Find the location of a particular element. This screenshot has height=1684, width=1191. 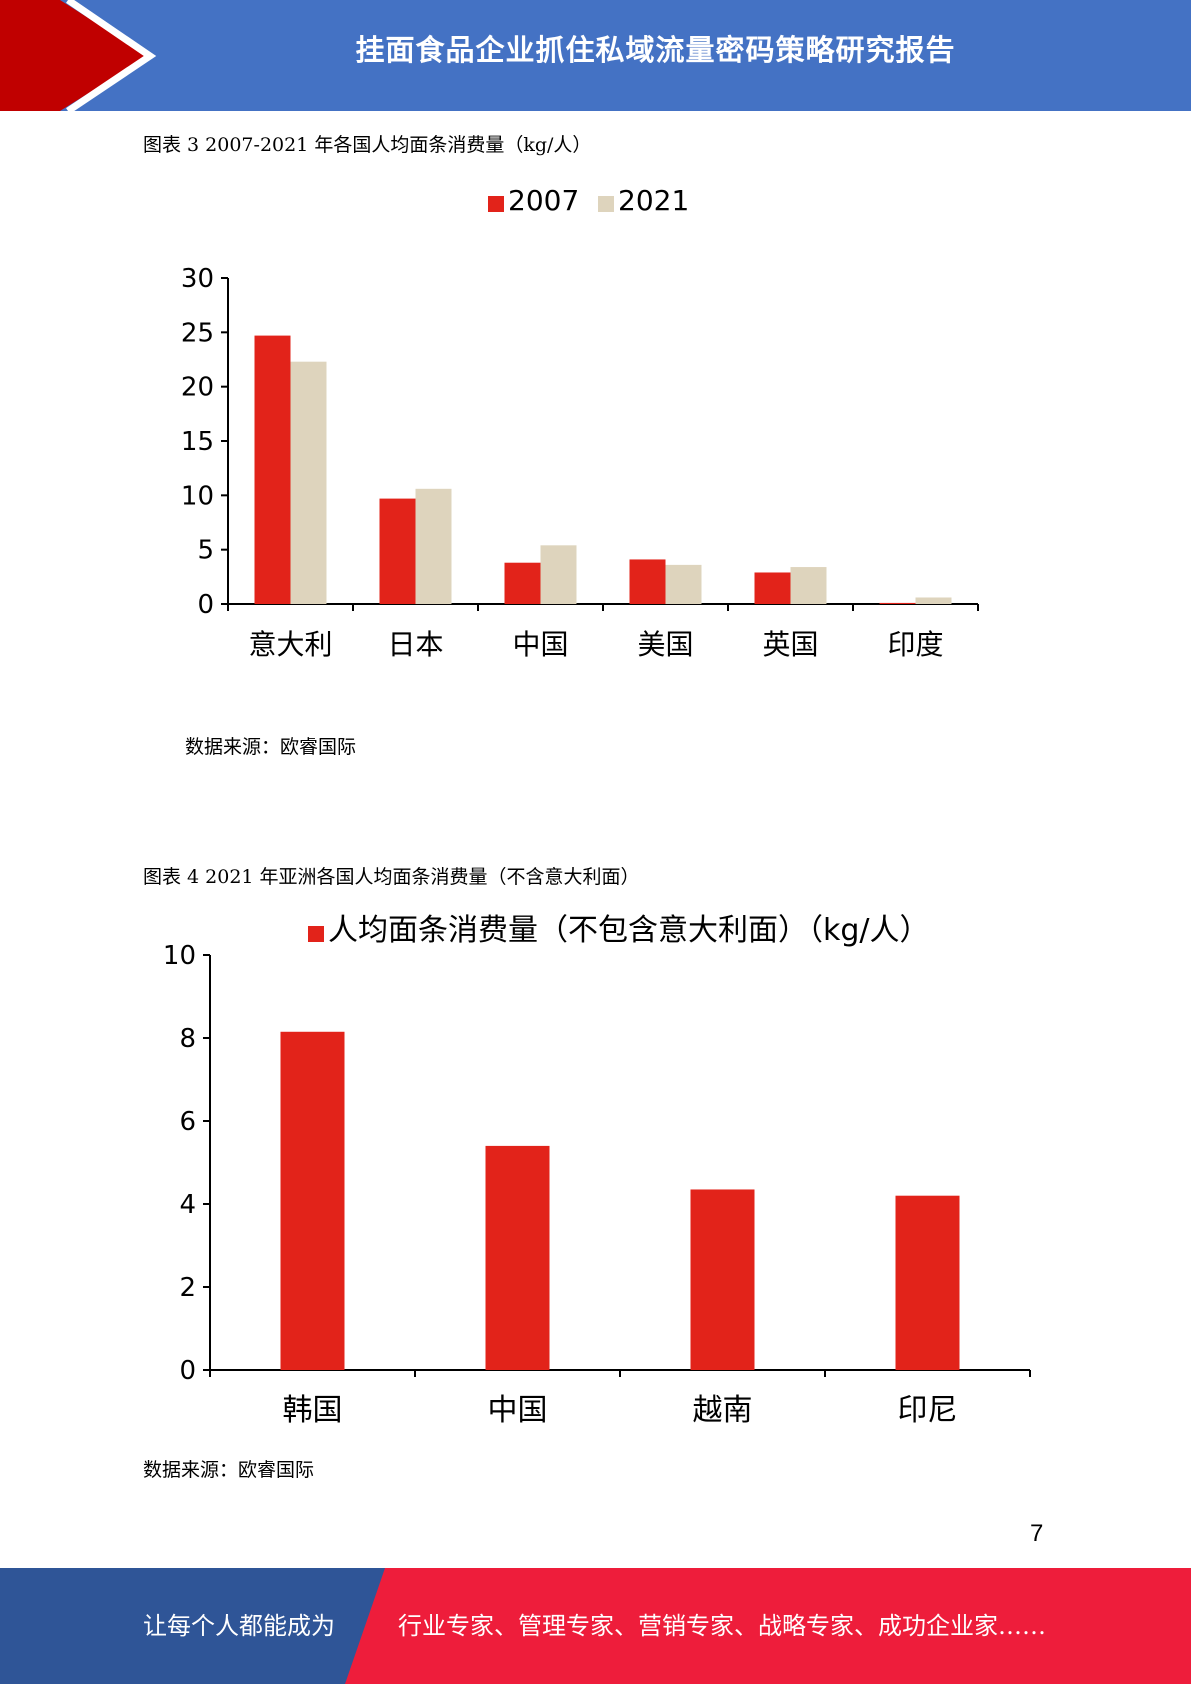

x-category-label: 日本 is located at coordinates (415, 644).